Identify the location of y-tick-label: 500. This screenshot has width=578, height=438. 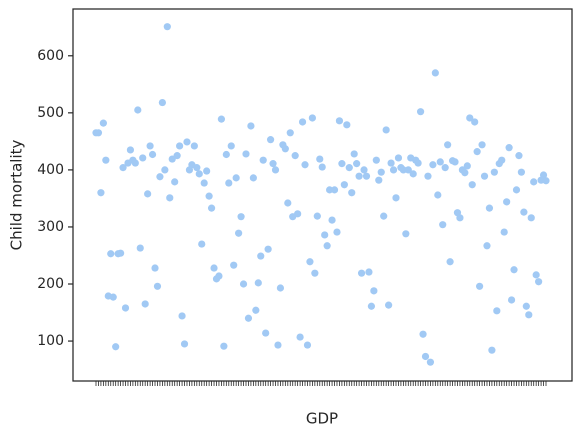
(50, 113).